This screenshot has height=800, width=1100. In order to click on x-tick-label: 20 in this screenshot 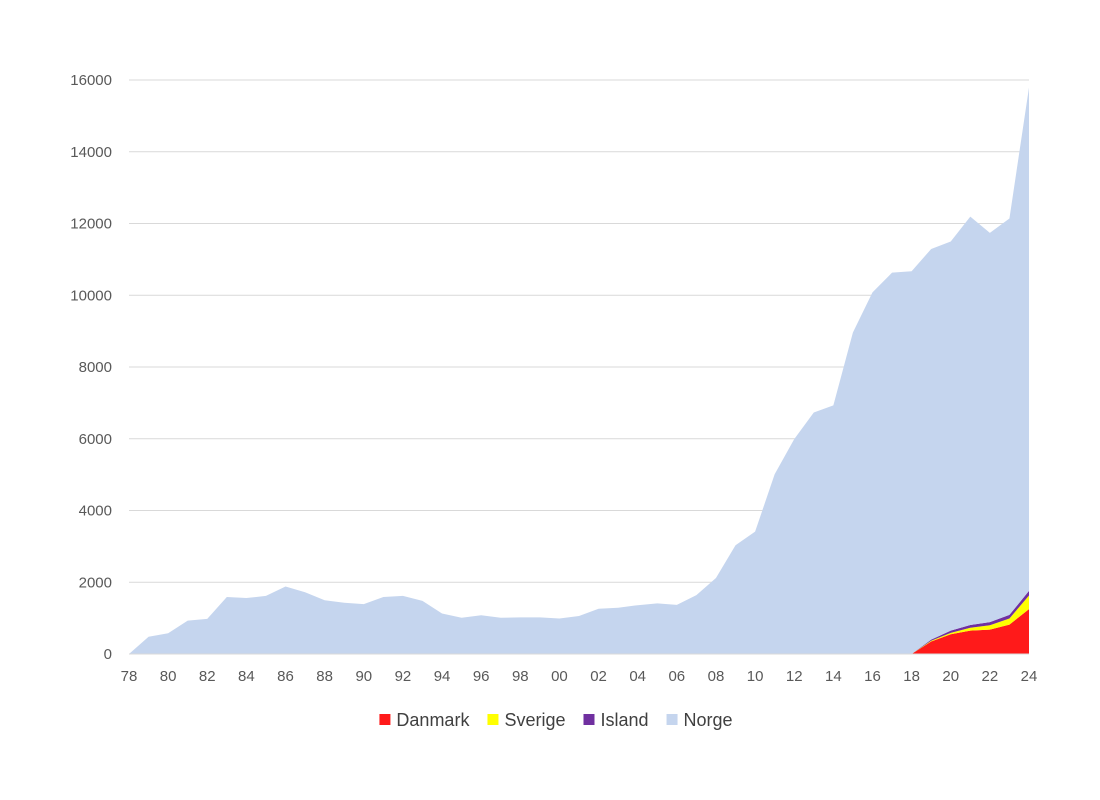, I will do `click(950, 676)`.